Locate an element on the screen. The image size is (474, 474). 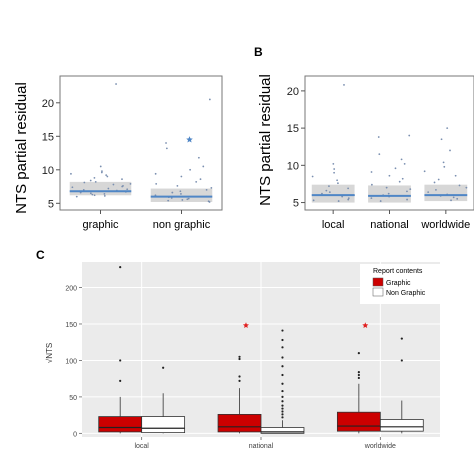
legend-label-graphic: Graphic is located at coordinates (398, 283).